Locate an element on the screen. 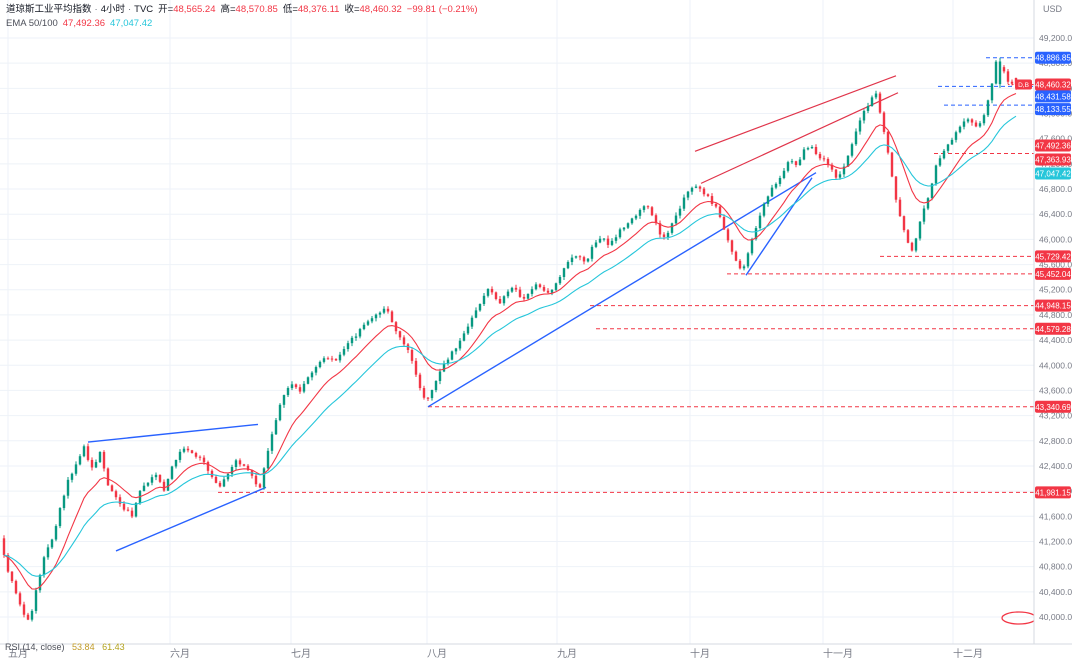 Image resolution: width=1072 pixels, height=661 pixels. svg-text: 45,729.42 is located at coordinates (1053, 256).